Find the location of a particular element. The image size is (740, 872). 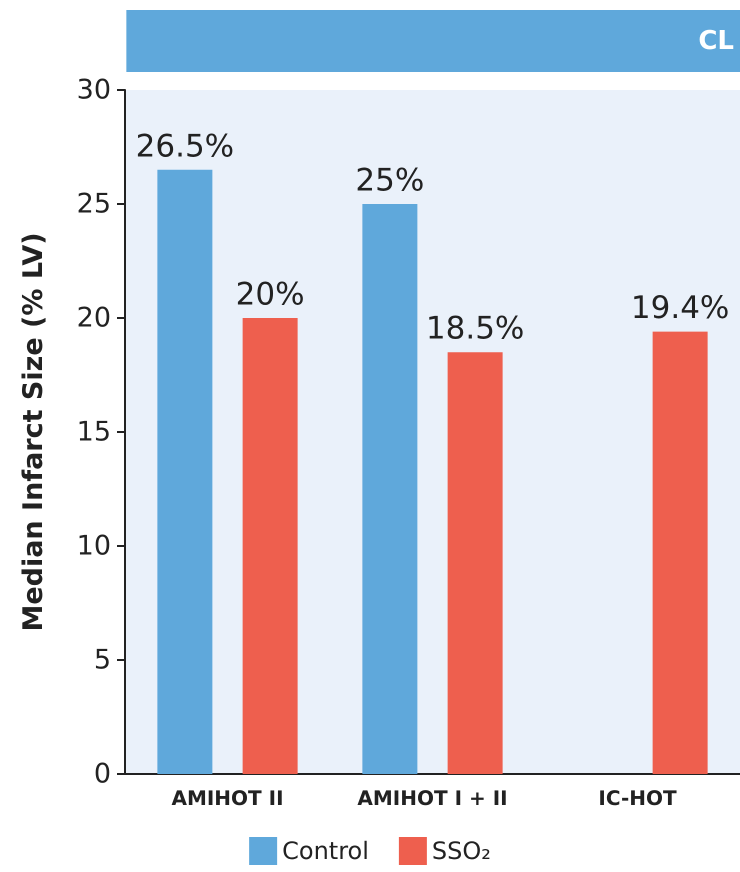

data-label: 25% is located at coordinates (389, 180).